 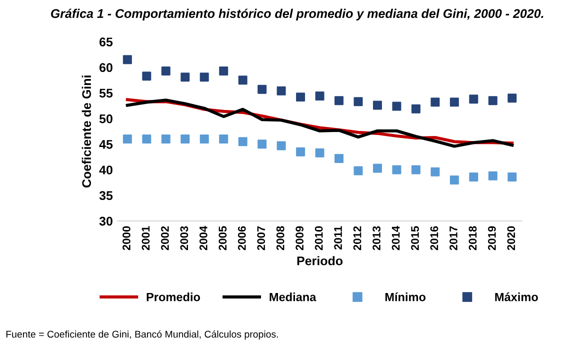 What do you see at coordinates (261, 238) in the screenshot?
I see `x-tick-label: 2007` at bounding box center [261, 238].